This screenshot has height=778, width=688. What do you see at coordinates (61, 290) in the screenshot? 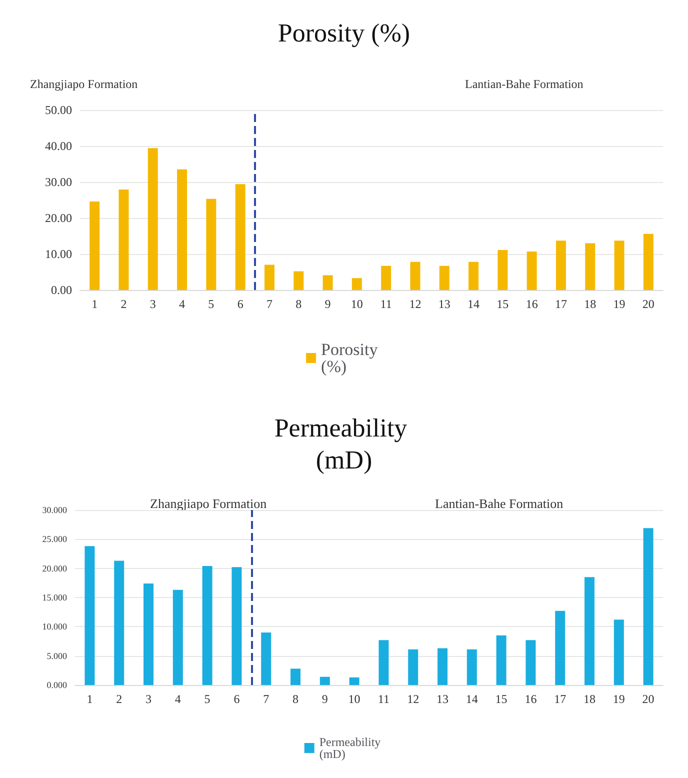
I see `y-tick-label: 0.00` at bounding box center [61, 290].